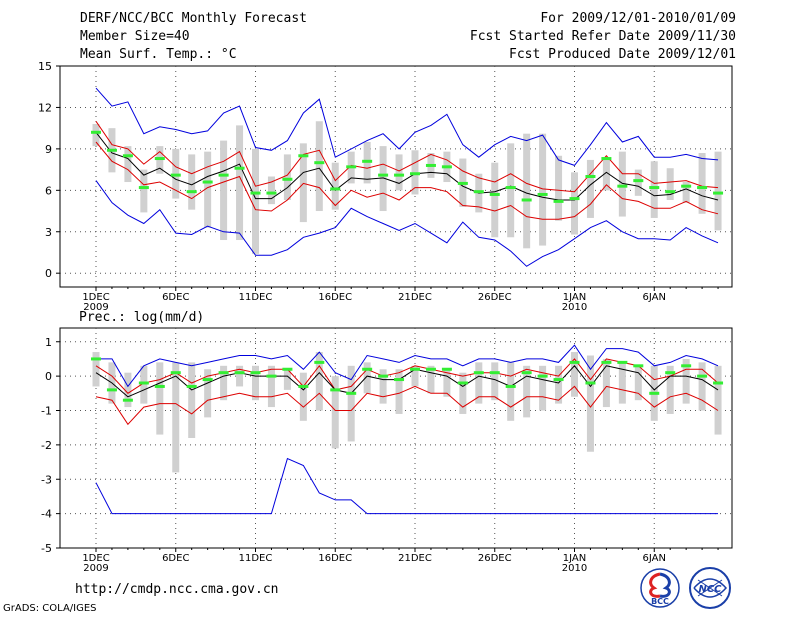 This screenshot has height=618, width=800. I want to click on precip-mean-line, so click(407, 381).